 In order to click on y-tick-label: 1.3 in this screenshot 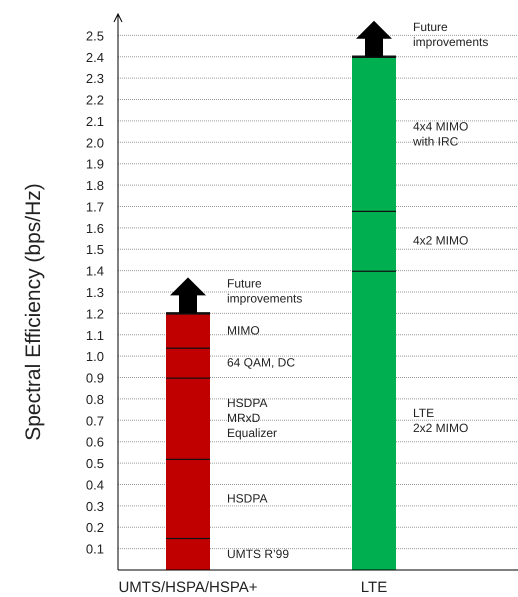, I will do `click(95, 292)`.